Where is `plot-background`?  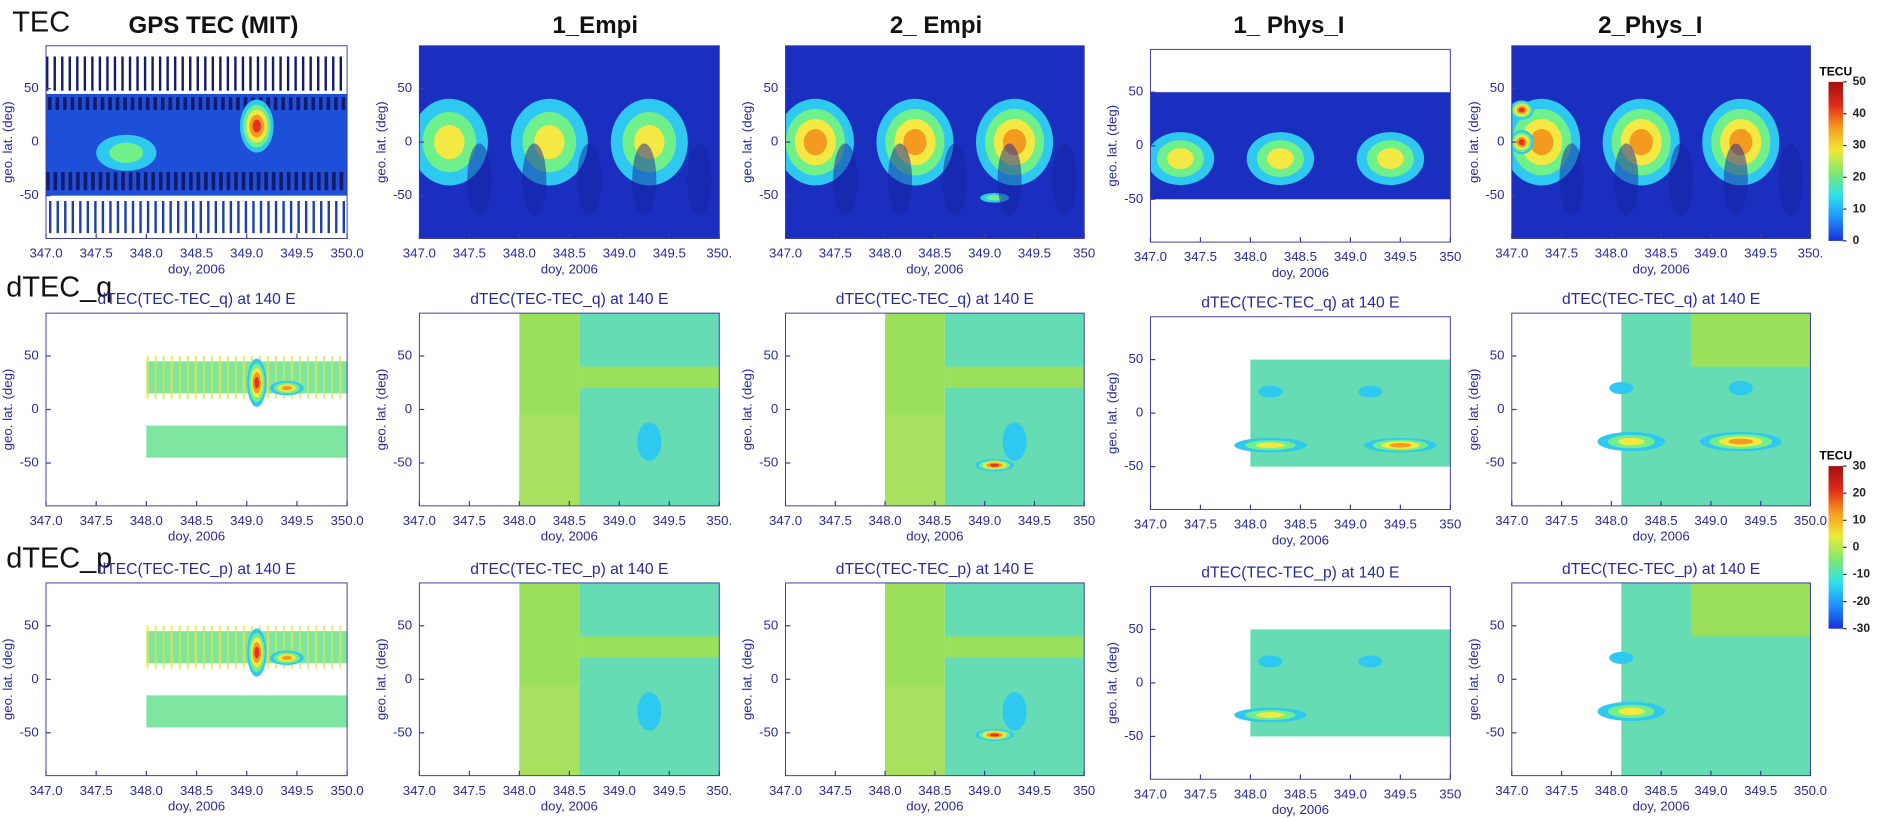
plot-background is located at coordinates (197, 679).